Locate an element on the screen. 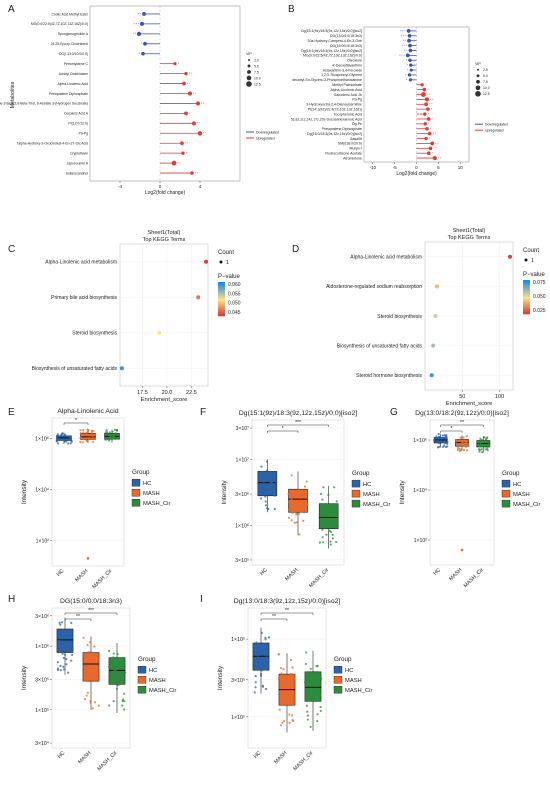 This screenshot has height=789, width=550. x-tick-label: 22.5 is located at coordinates (191, 393).